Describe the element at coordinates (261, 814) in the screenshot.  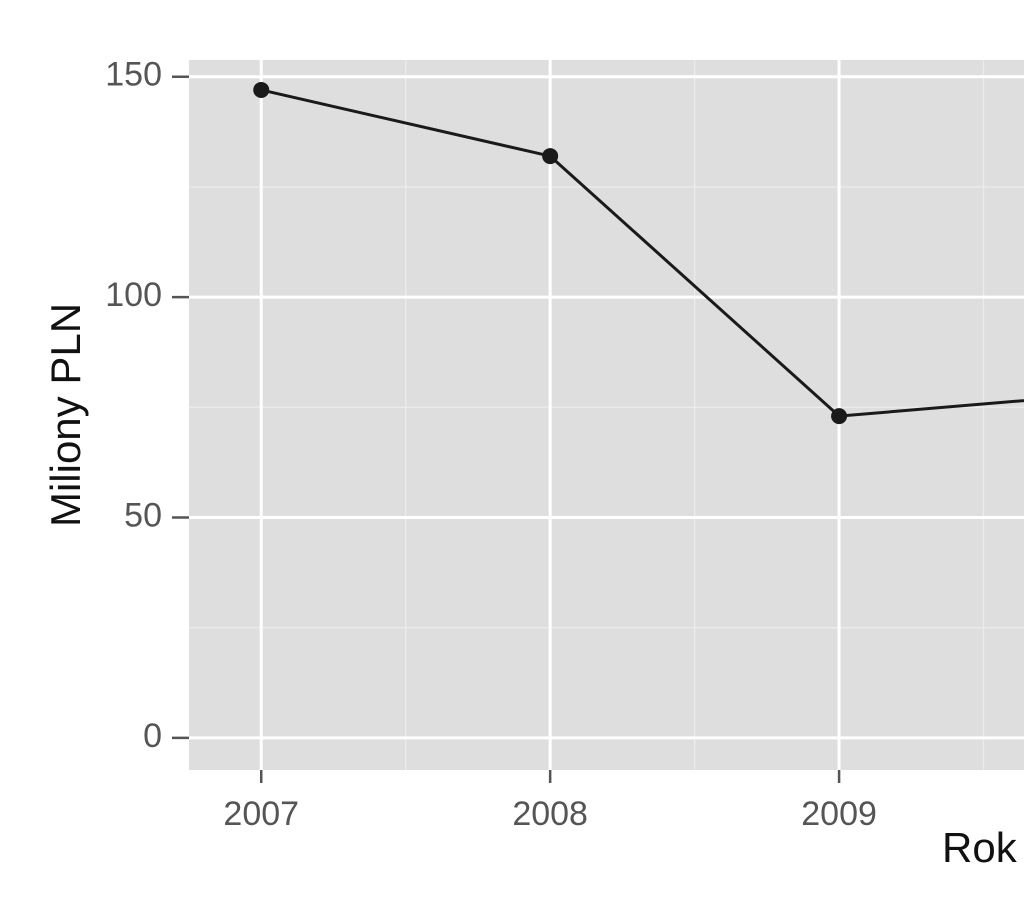
I see `x-tick-label: 2007` at that location.